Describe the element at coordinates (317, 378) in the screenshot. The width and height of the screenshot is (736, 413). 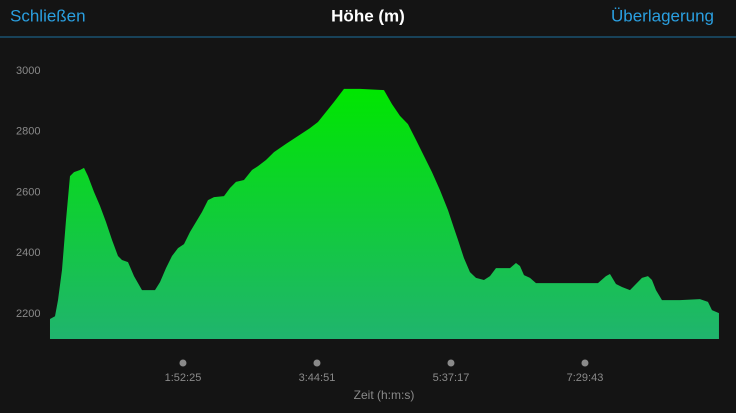
I see `x-tick-label: 3:44:51` at that location.